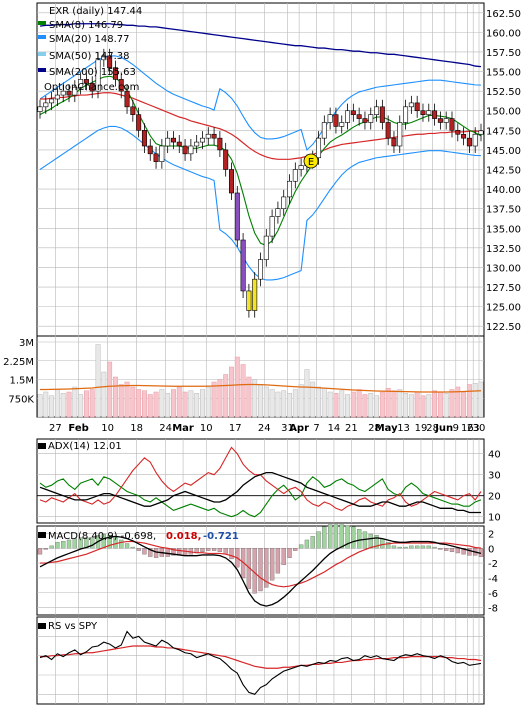  What do you see at coordinates (494, 497) in the screenshot?
I see `adx-tick-label: 20` at bounding box center [494, 497].